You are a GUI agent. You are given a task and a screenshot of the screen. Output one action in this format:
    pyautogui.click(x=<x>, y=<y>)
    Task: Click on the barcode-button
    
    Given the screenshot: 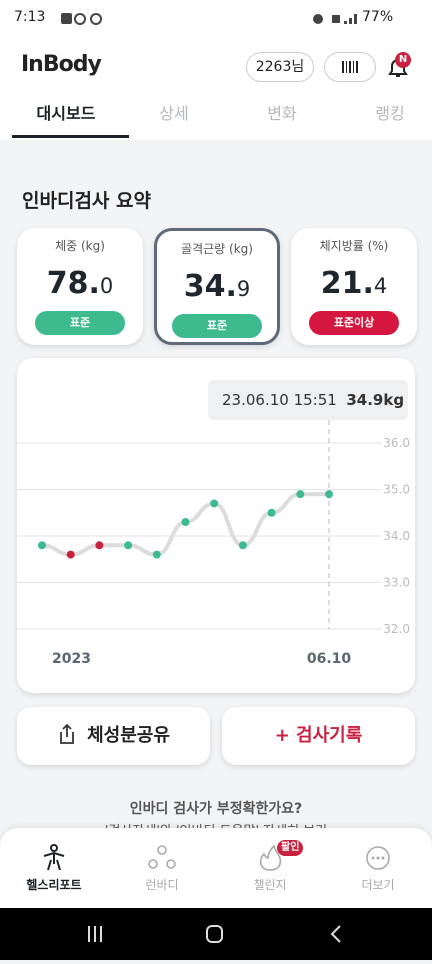 What is the action you would take?
    pyautogui.click(x=350, y=67)
    